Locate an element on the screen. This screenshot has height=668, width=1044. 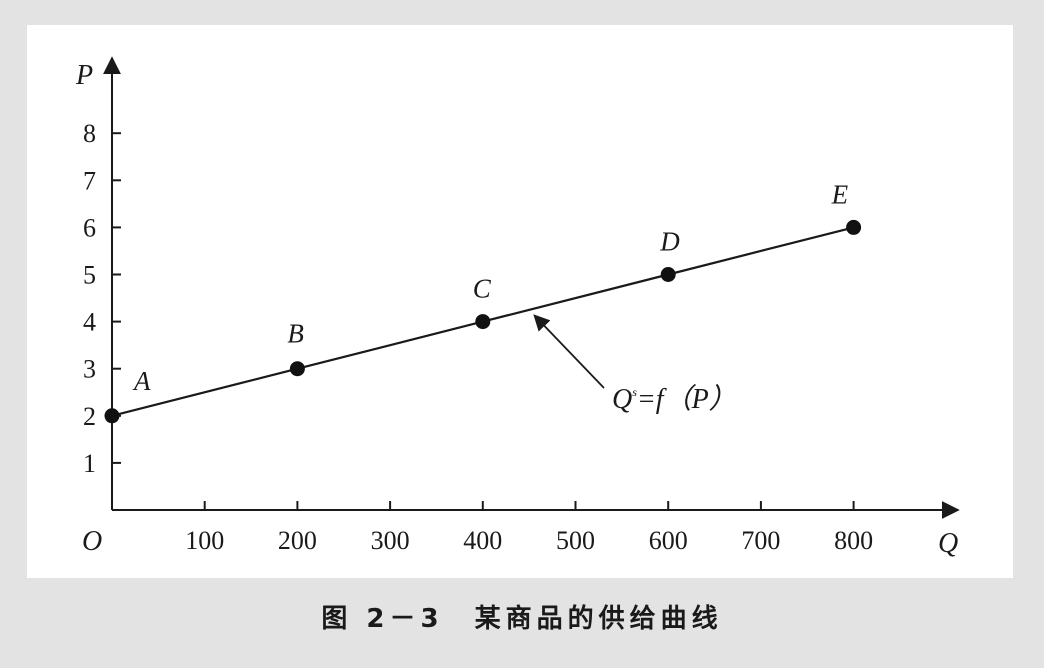
x-tick-label: 100 is located at coordinates (204, 540).